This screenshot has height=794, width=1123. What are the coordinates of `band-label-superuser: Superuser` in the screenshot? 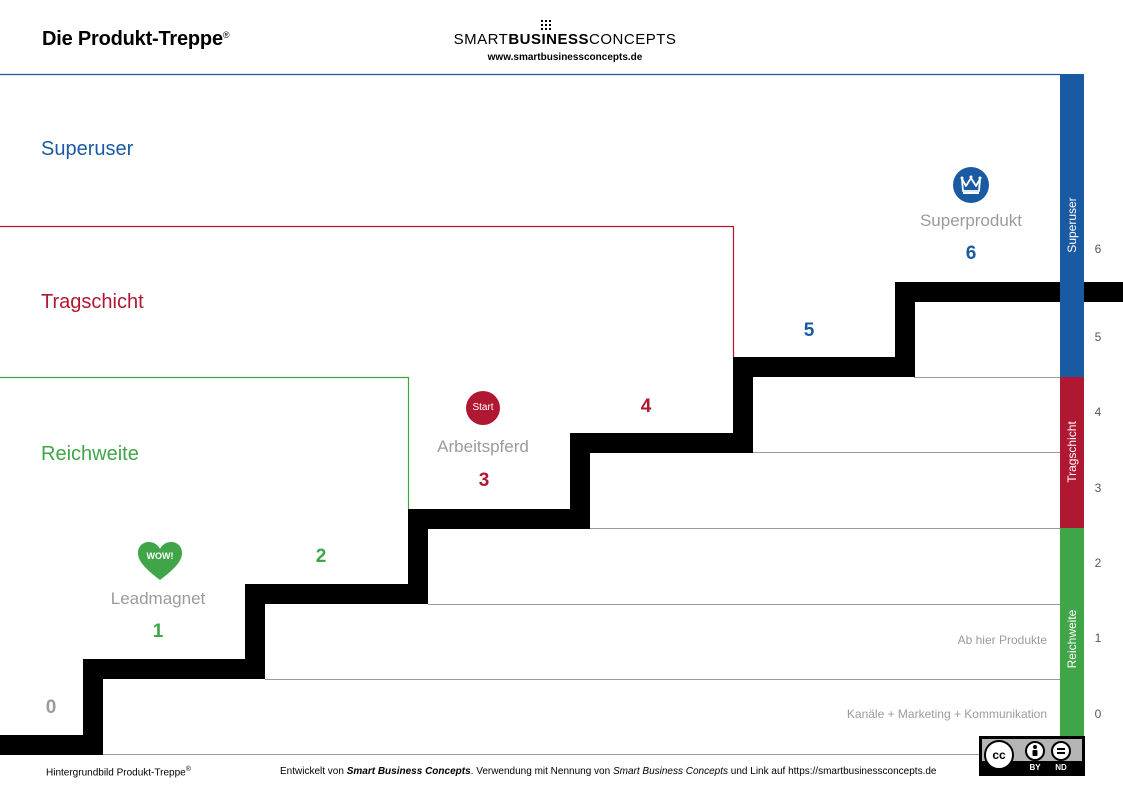 It's located at (87, 149).